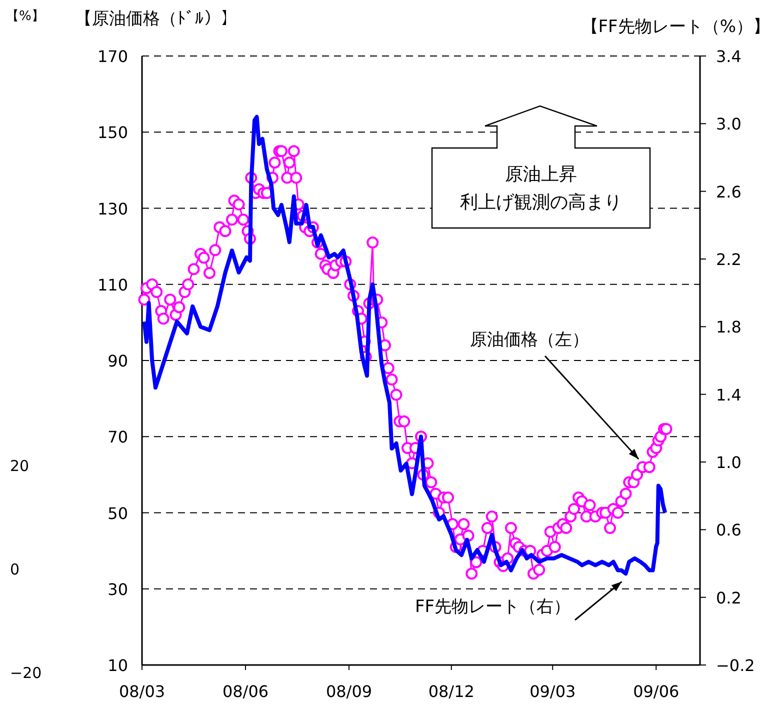 This screenshot has width=775, height=708. Describe the element at coordinates (735, 665) in the screenshot. I see `y2-tick-label: −0.2` at that location.